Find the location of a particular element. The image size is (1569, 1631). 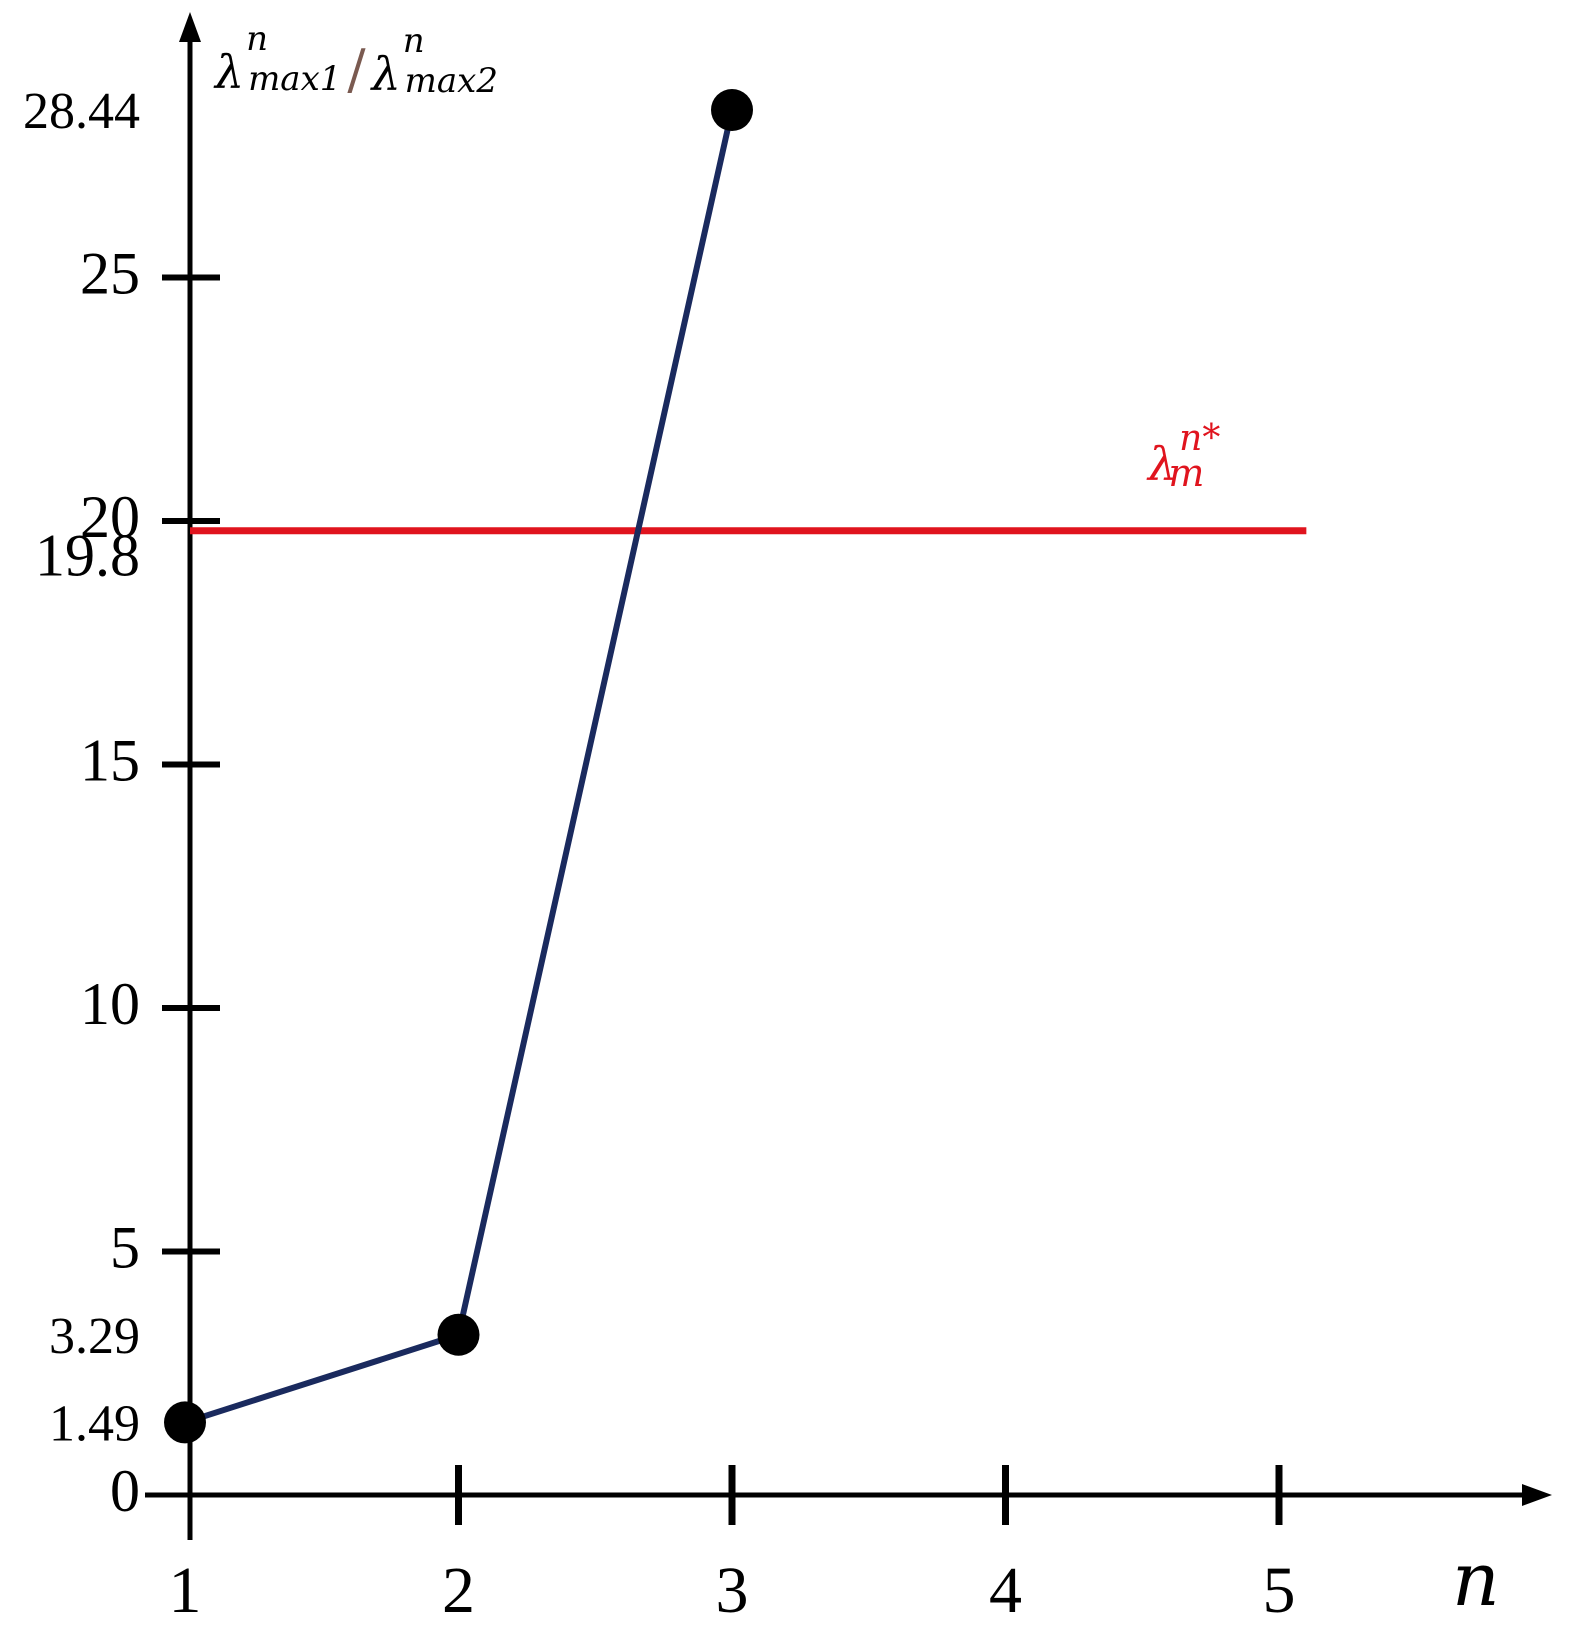

y-tick-label: 15 is located at coordinates (110, 761).